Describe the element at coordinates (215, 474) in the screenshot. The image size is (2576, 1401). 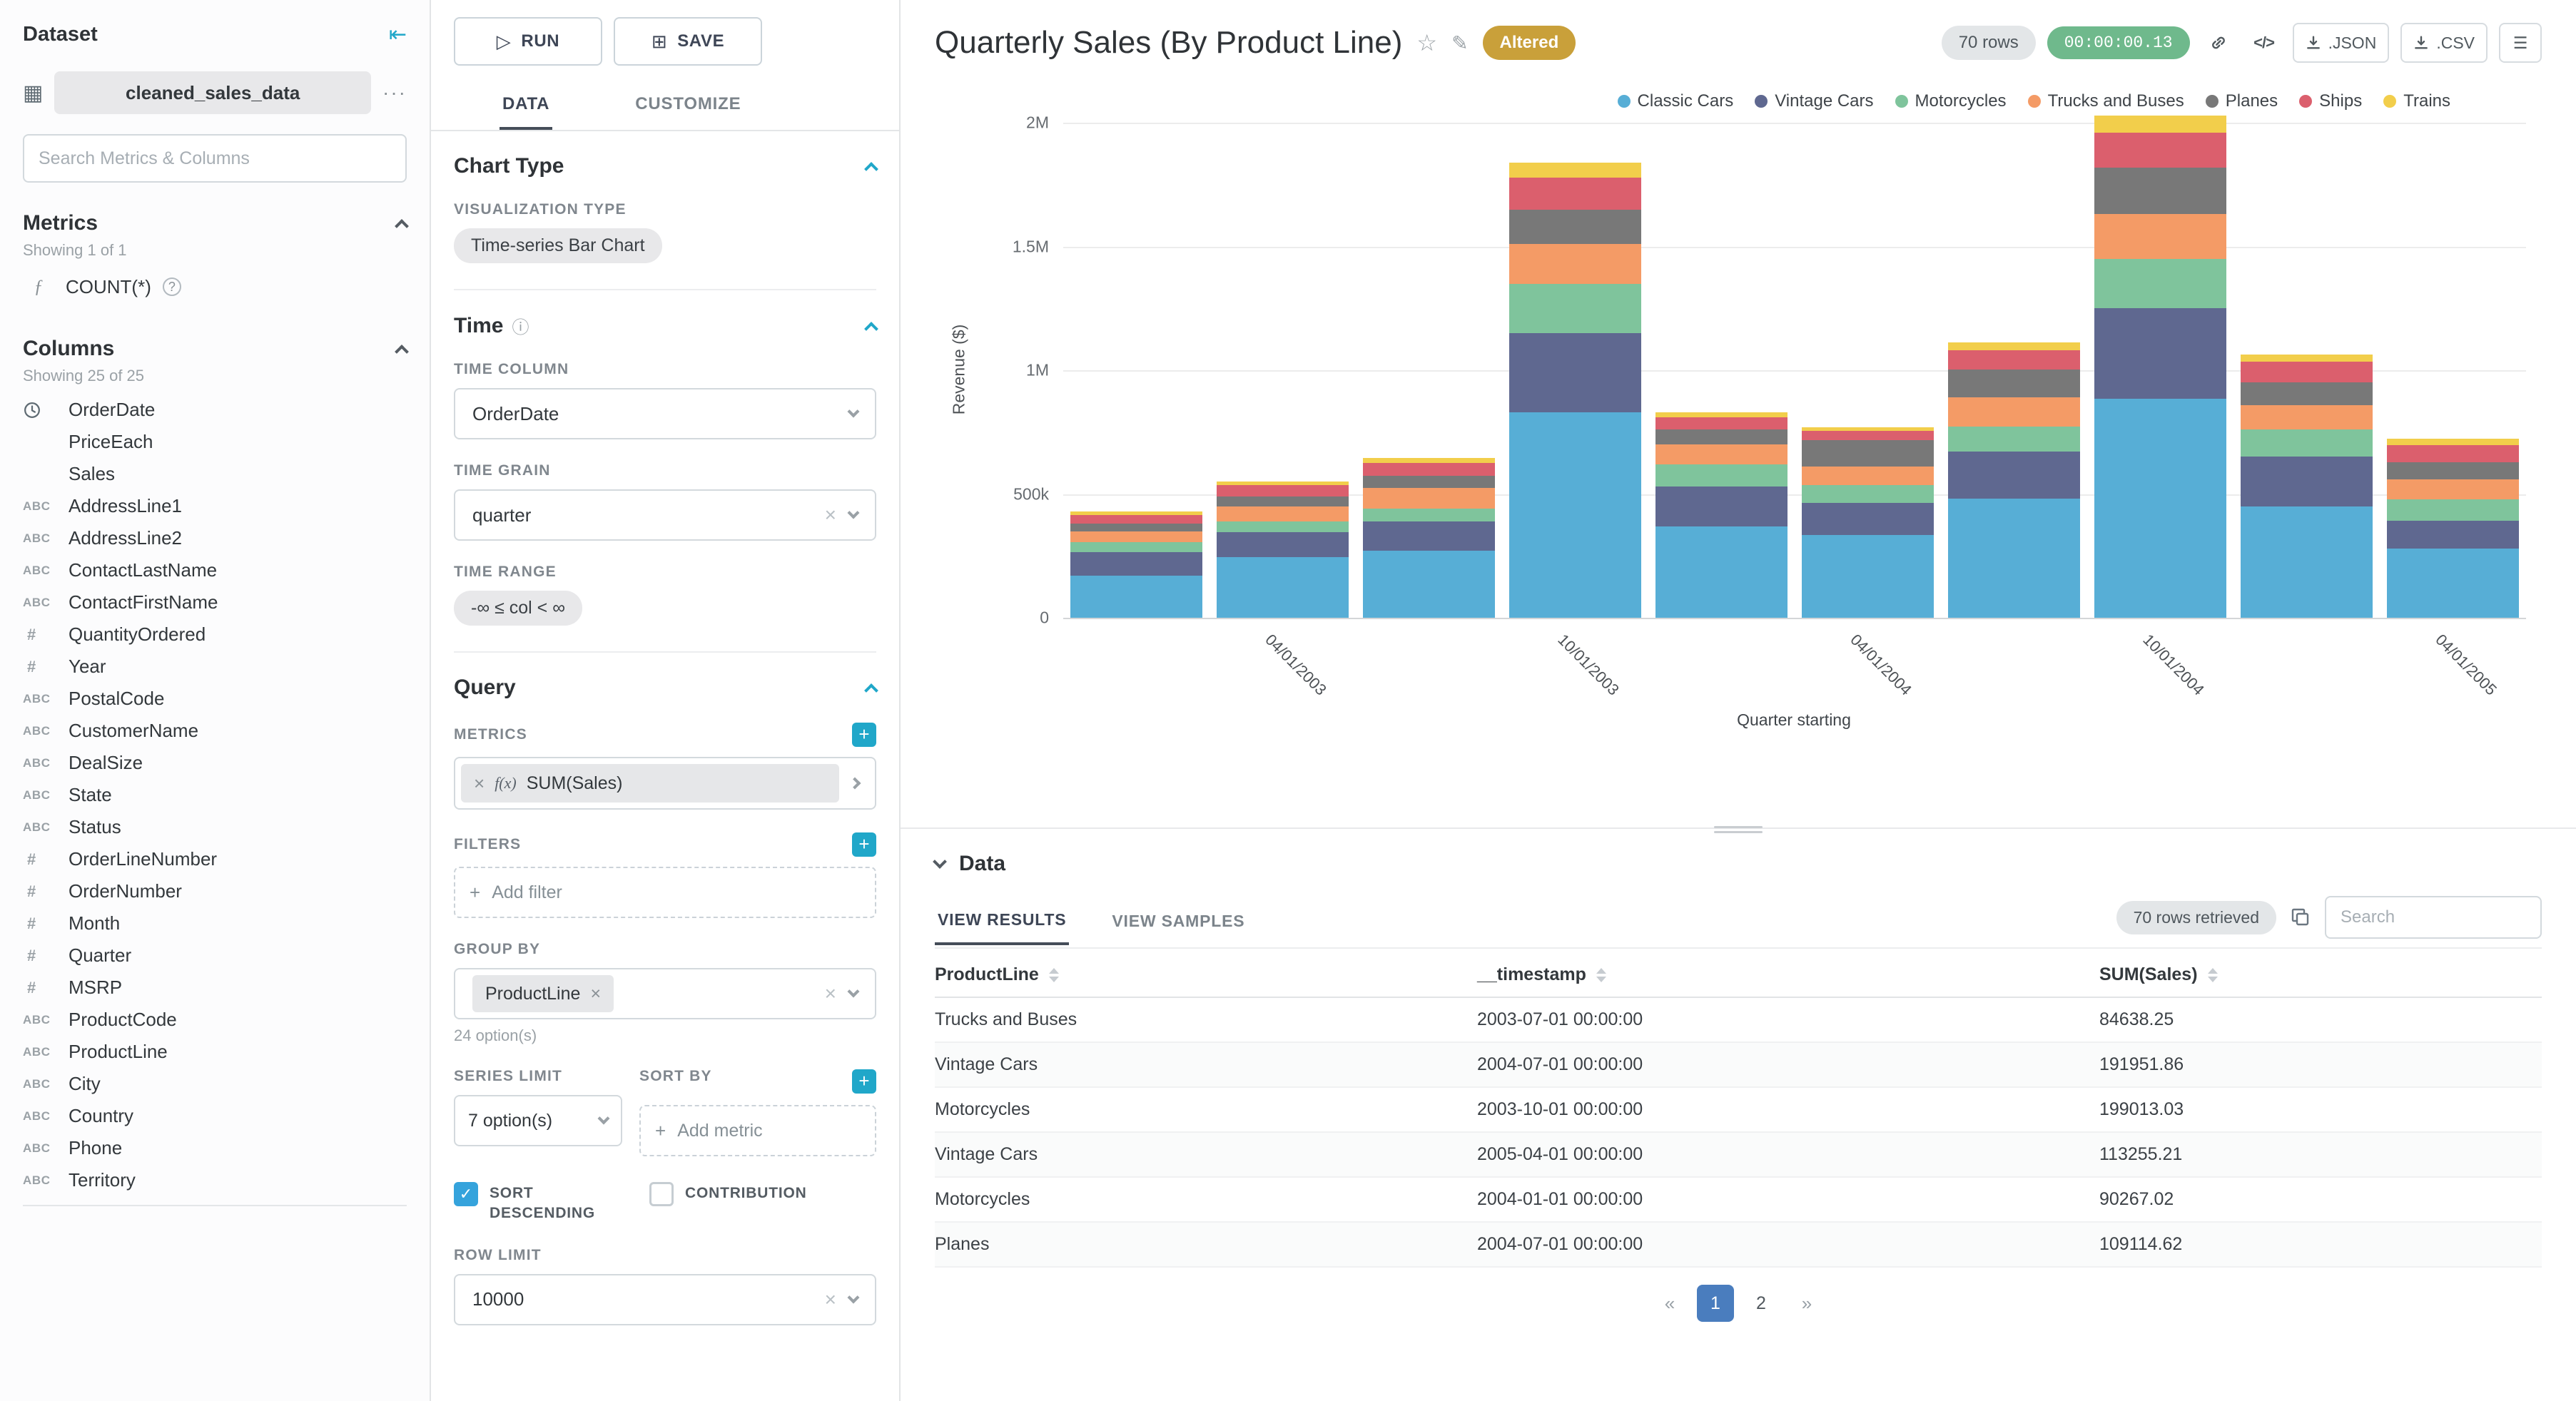
I see `column-item: Sales` at that location.